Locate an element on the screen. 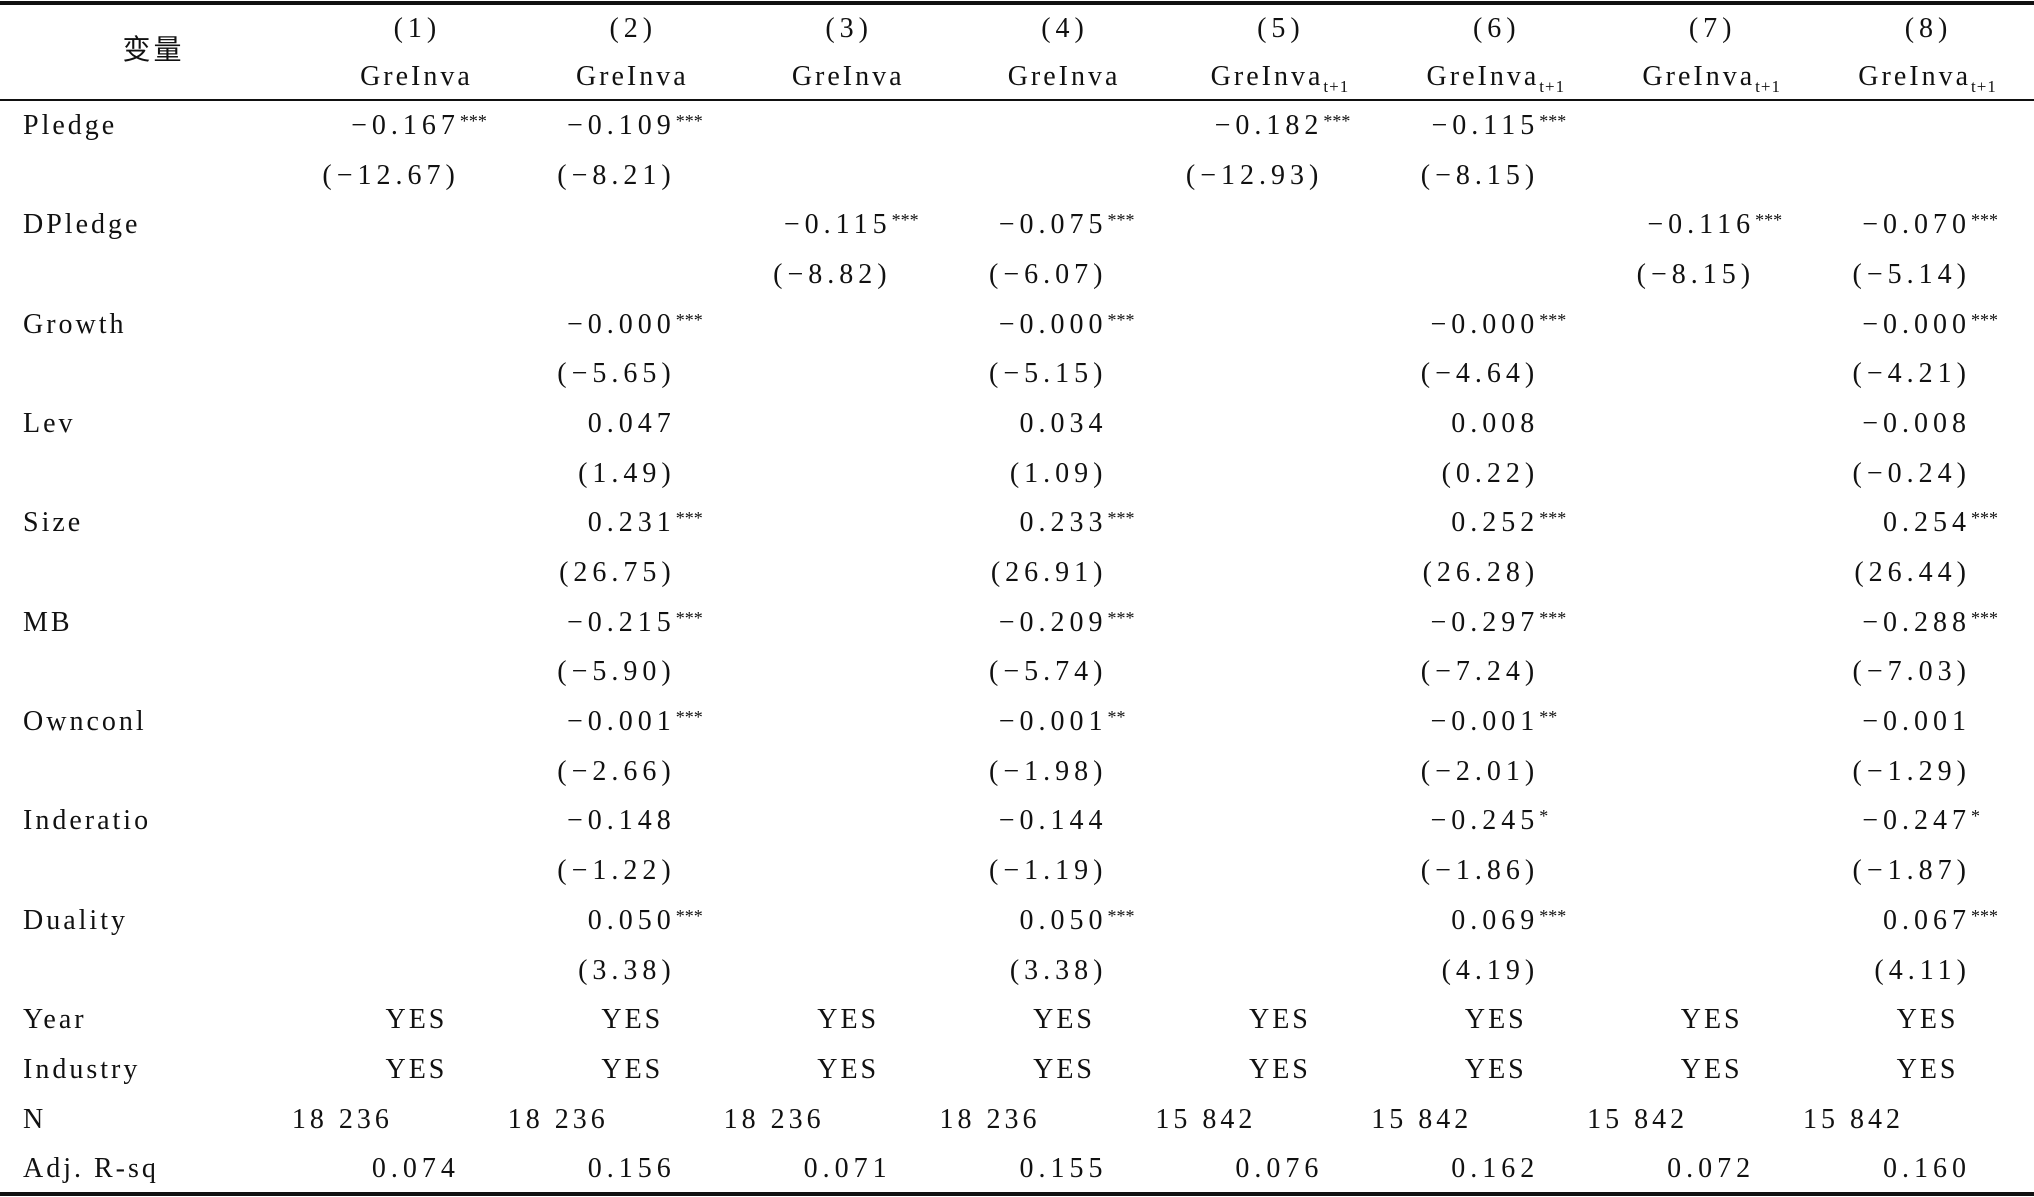 This screenshot has height=1197, width=2034. coefficient-cell: −0.297 *** is located at coordinates (1494, 623).